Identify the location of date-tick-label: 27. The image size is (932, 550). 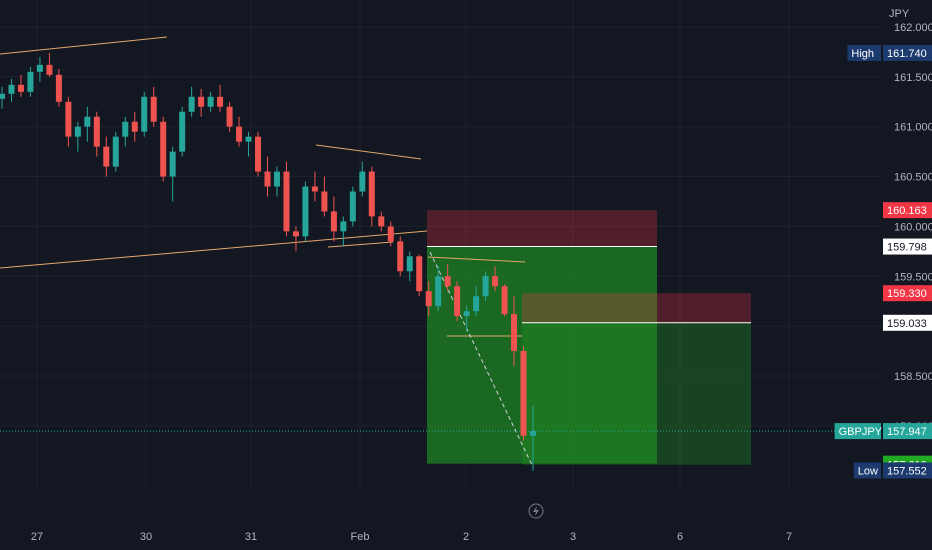
(37, 537).